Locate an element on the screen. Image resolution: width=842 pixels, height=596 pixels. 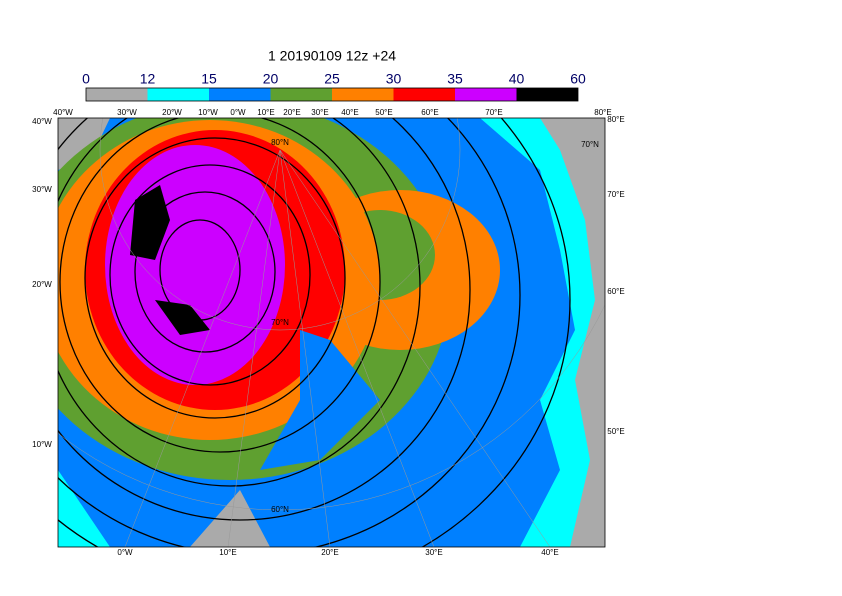
left-label: 30°W is located at coordinates (42, 189).